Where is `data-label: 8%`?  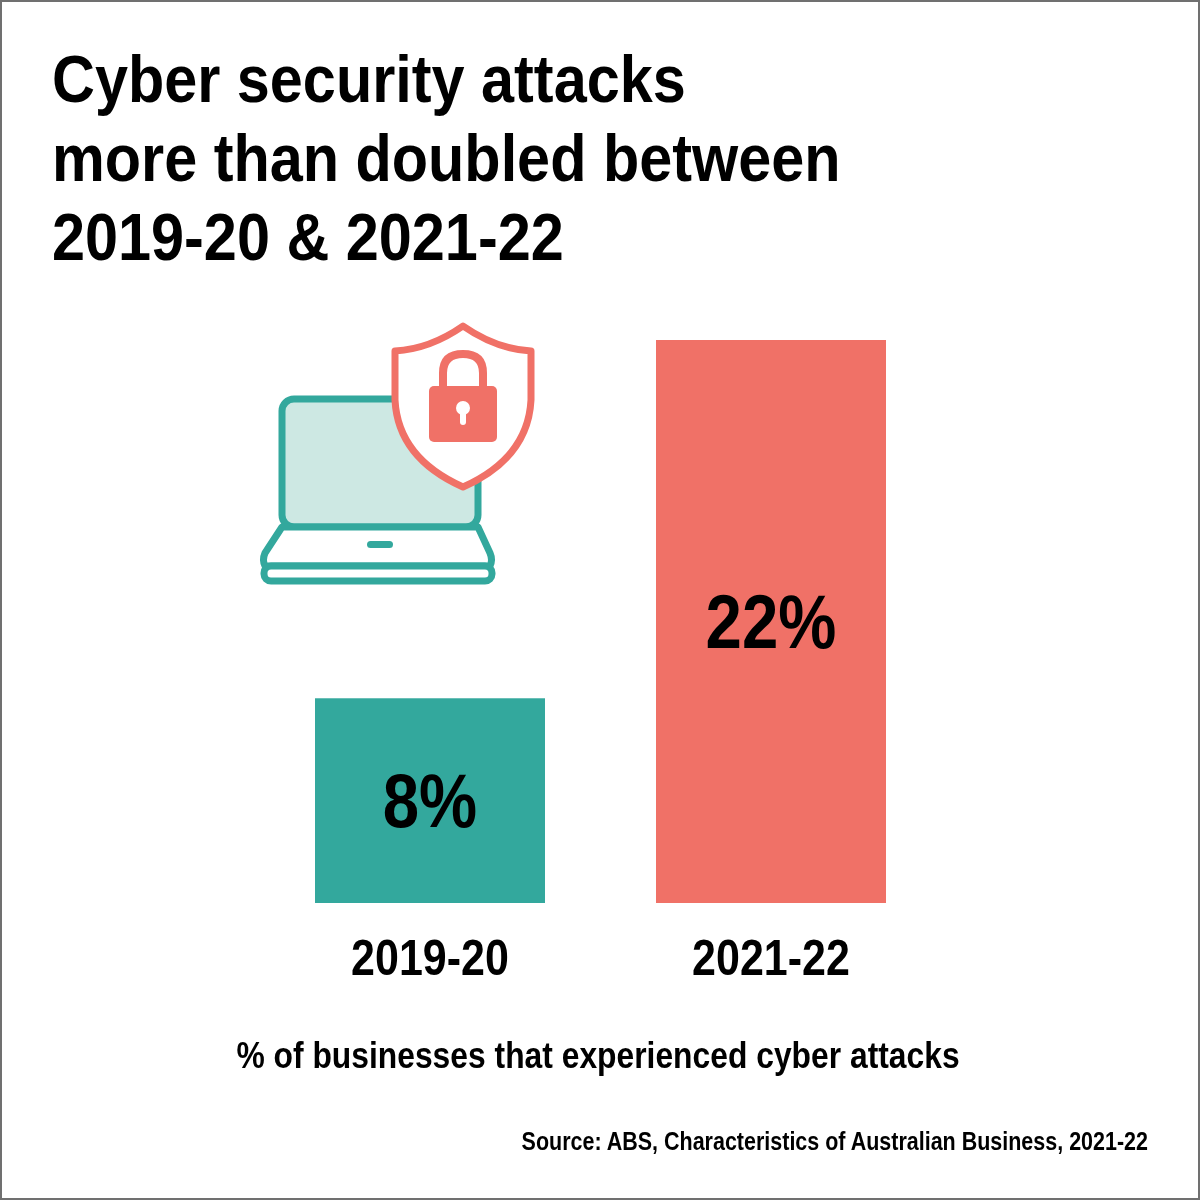 data-label: 8% is located at coordinates (430, 800).